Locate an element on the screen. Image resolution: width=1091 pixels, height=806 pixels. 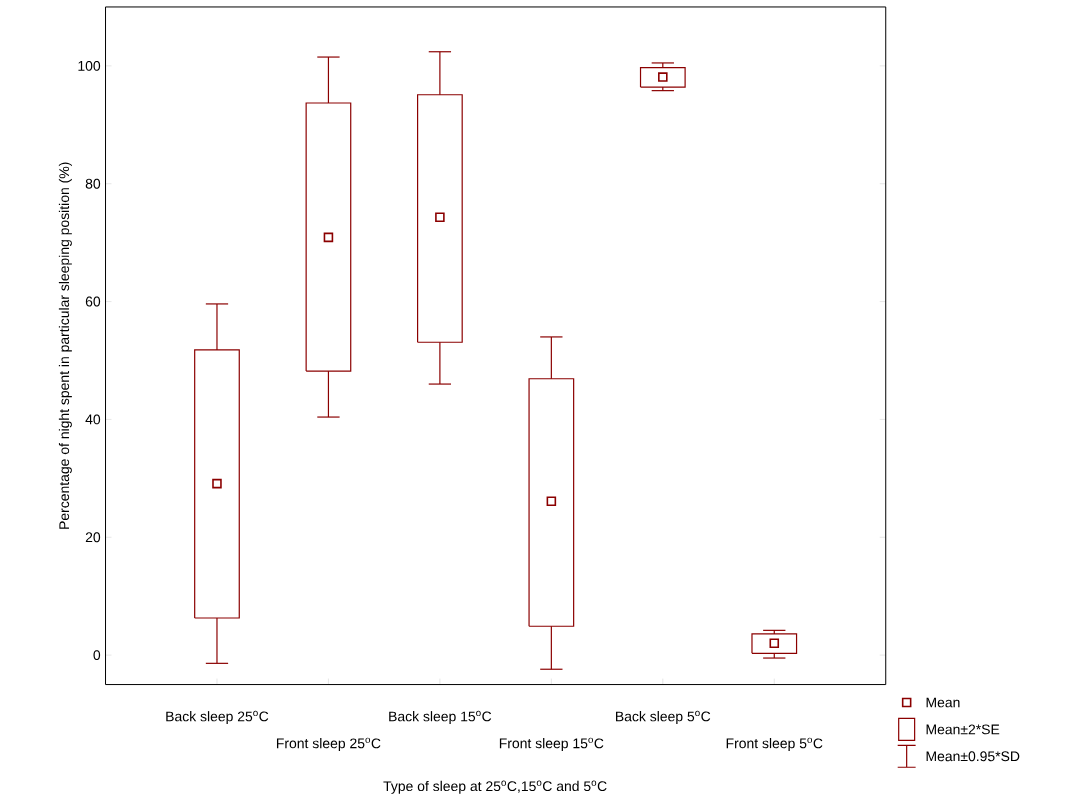
text: Mean is located at coordinates (943, 702).